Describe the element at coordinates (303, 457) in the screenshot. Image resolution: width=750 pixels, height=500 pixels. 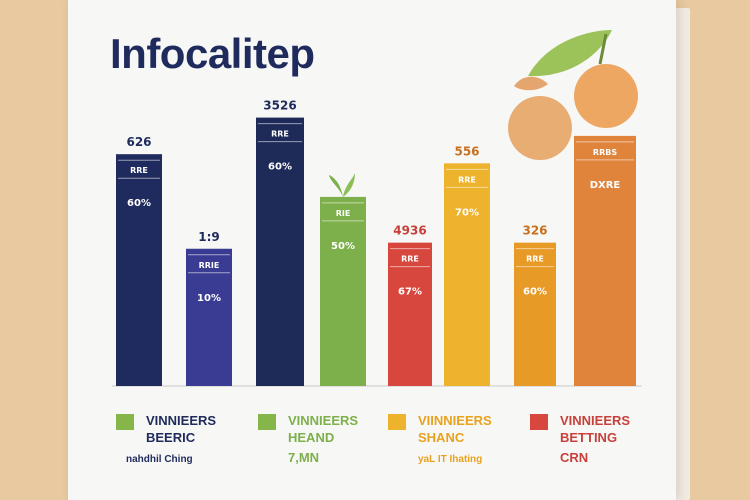
I see `legend-label-line3: 7,MN` at that location.